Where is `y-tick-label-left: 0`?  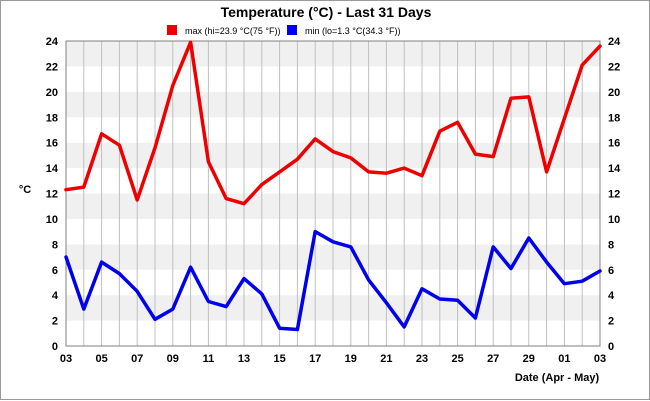
y-tick-label-left: 0 is located at coordinates (55, 347).